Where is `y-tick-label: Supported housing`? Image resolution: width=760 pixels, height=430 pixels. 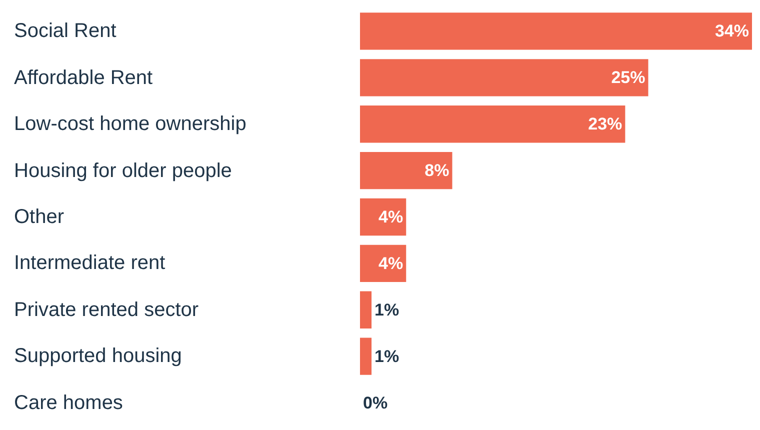
y-tick-label: Supported housing is located at coordinates (98, 356).